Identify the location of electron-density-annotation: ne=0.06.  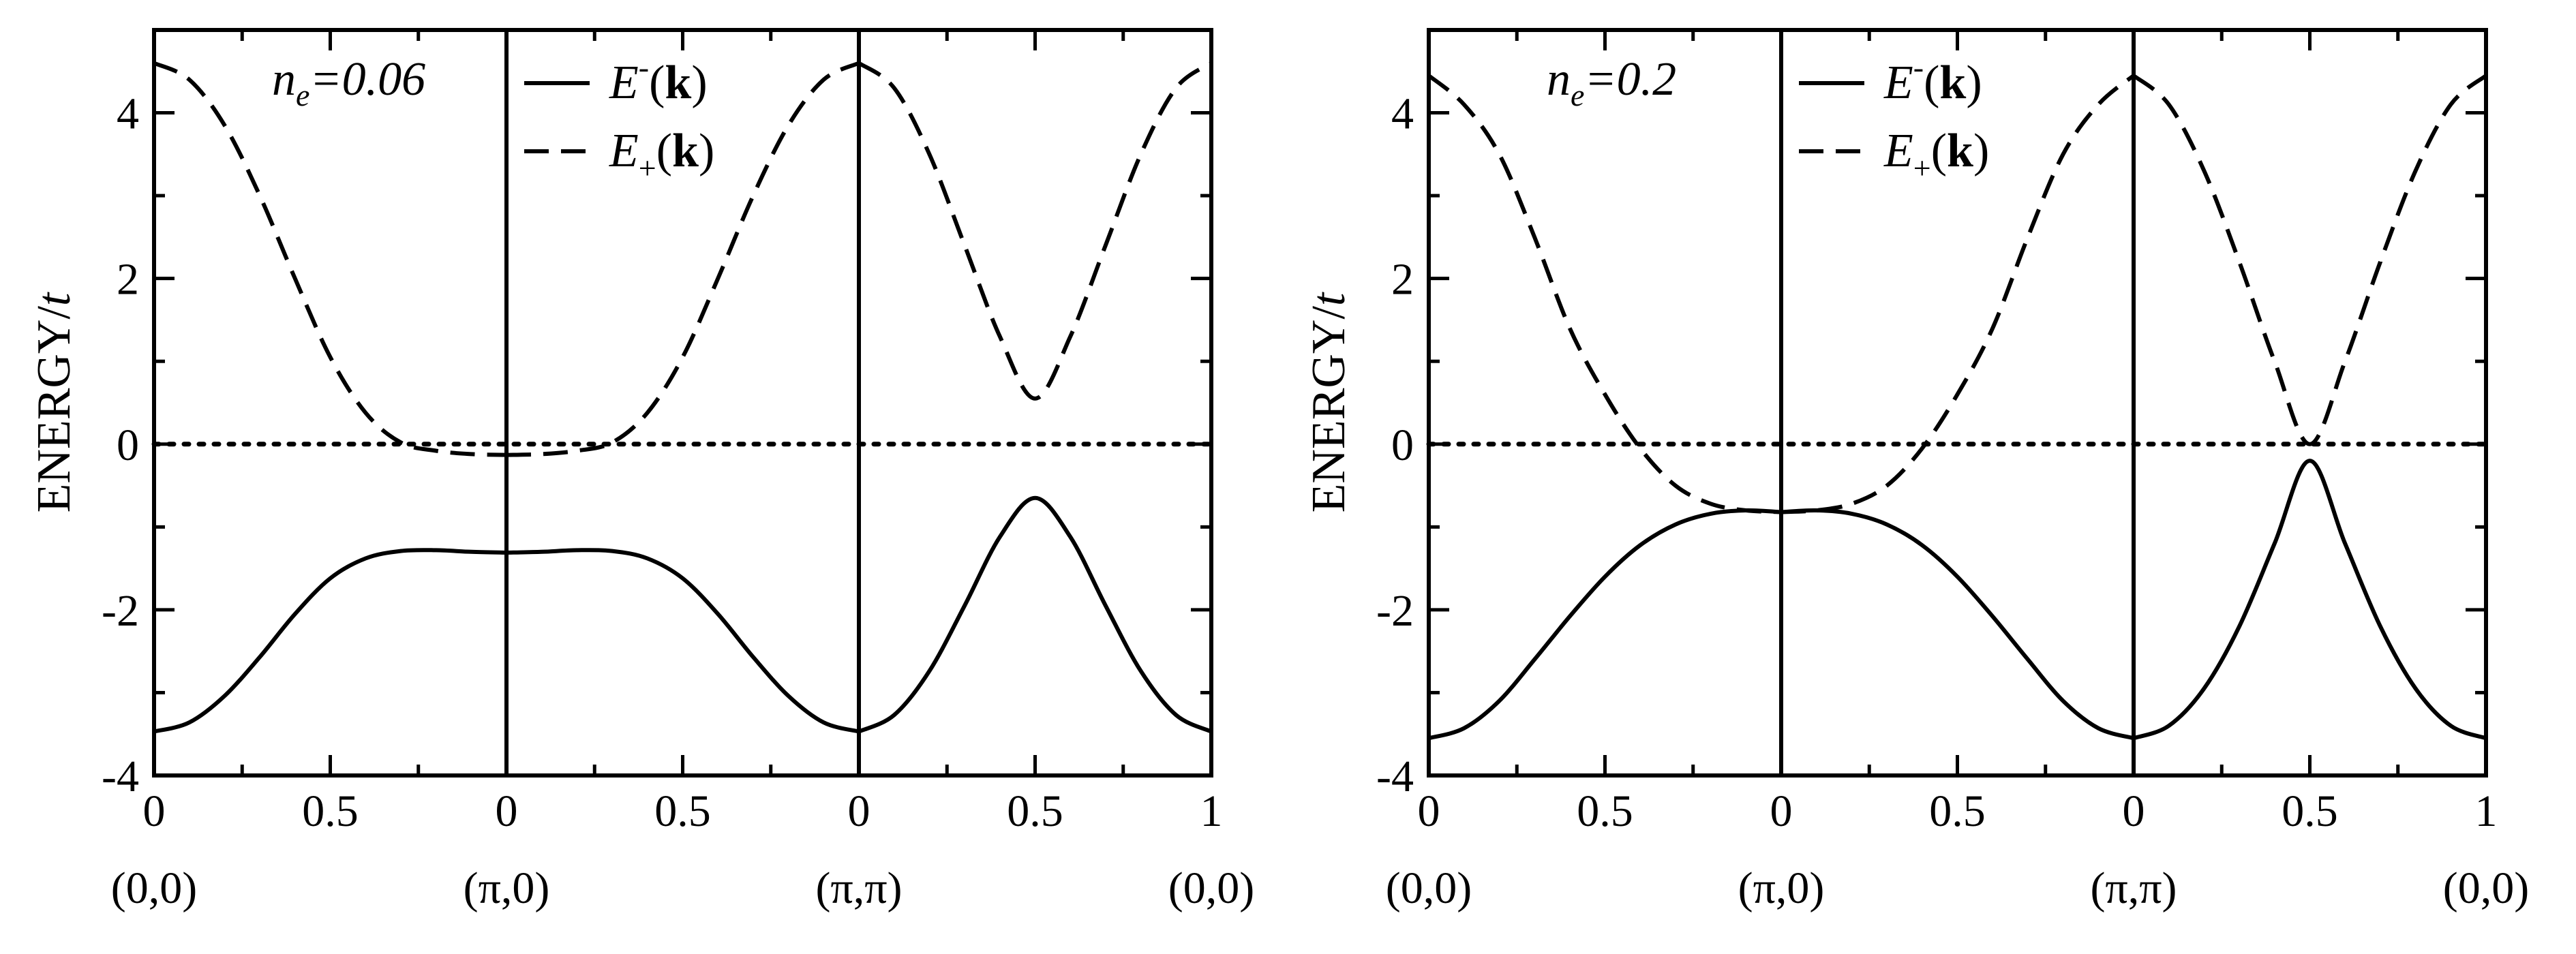
(348, 82).